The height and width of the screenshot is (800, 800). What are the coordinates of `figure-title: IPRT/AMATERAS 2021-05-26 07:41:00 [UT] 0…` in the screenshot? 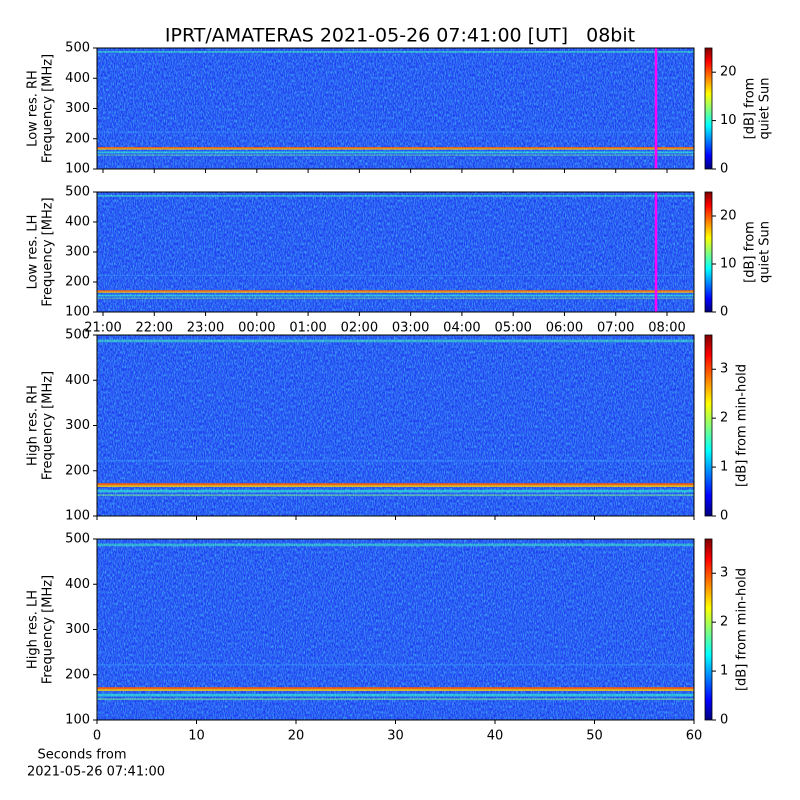 It's located at (400, 36).